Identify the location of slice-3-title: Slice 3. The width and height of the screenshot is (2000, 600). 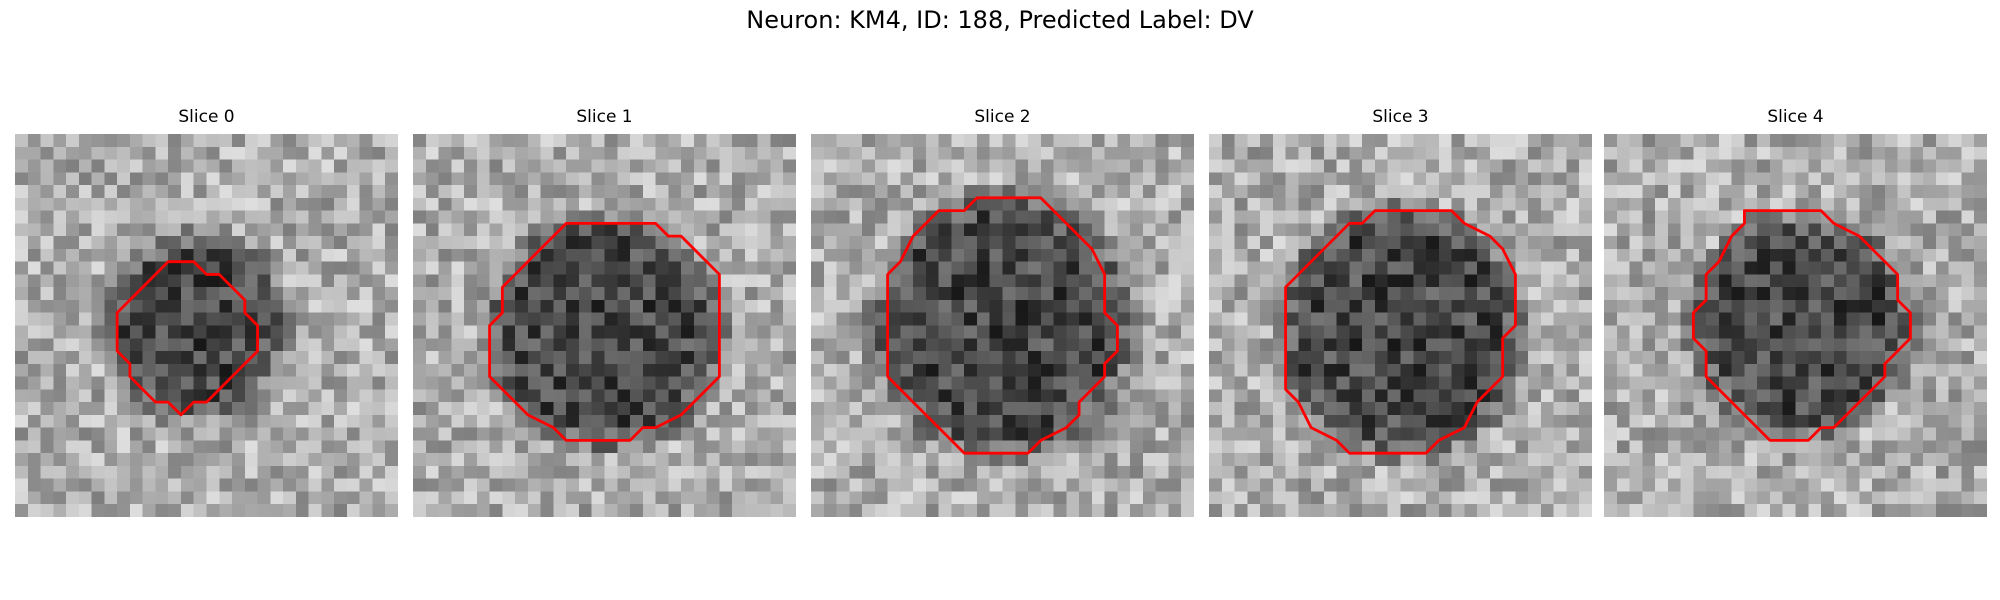
(1400, 117).